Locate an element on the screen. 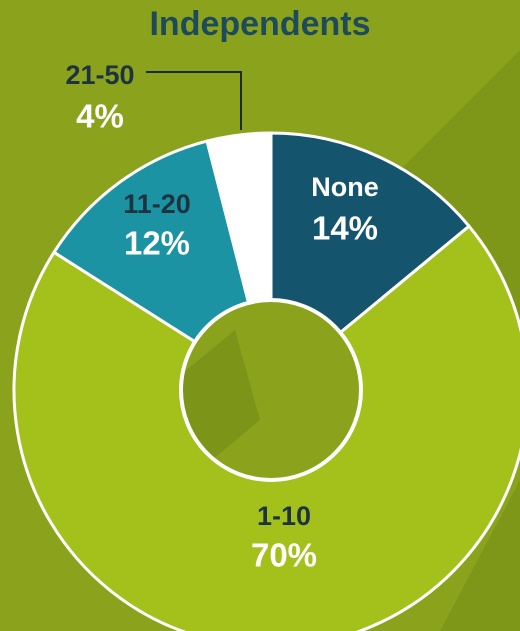 The height and width of the screenshot is (631, 520). slice-value-label: 70% is located at coordinates (284, 555).